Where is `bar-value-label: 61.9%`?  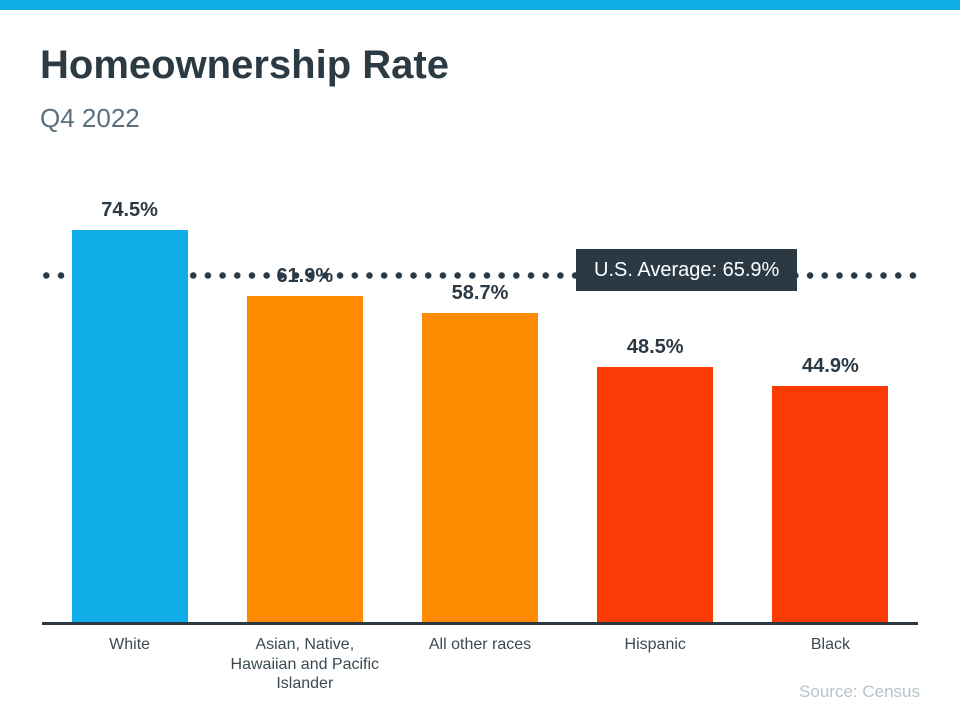 bar-value-label: 61.9% is located at coordinates (305, 276).